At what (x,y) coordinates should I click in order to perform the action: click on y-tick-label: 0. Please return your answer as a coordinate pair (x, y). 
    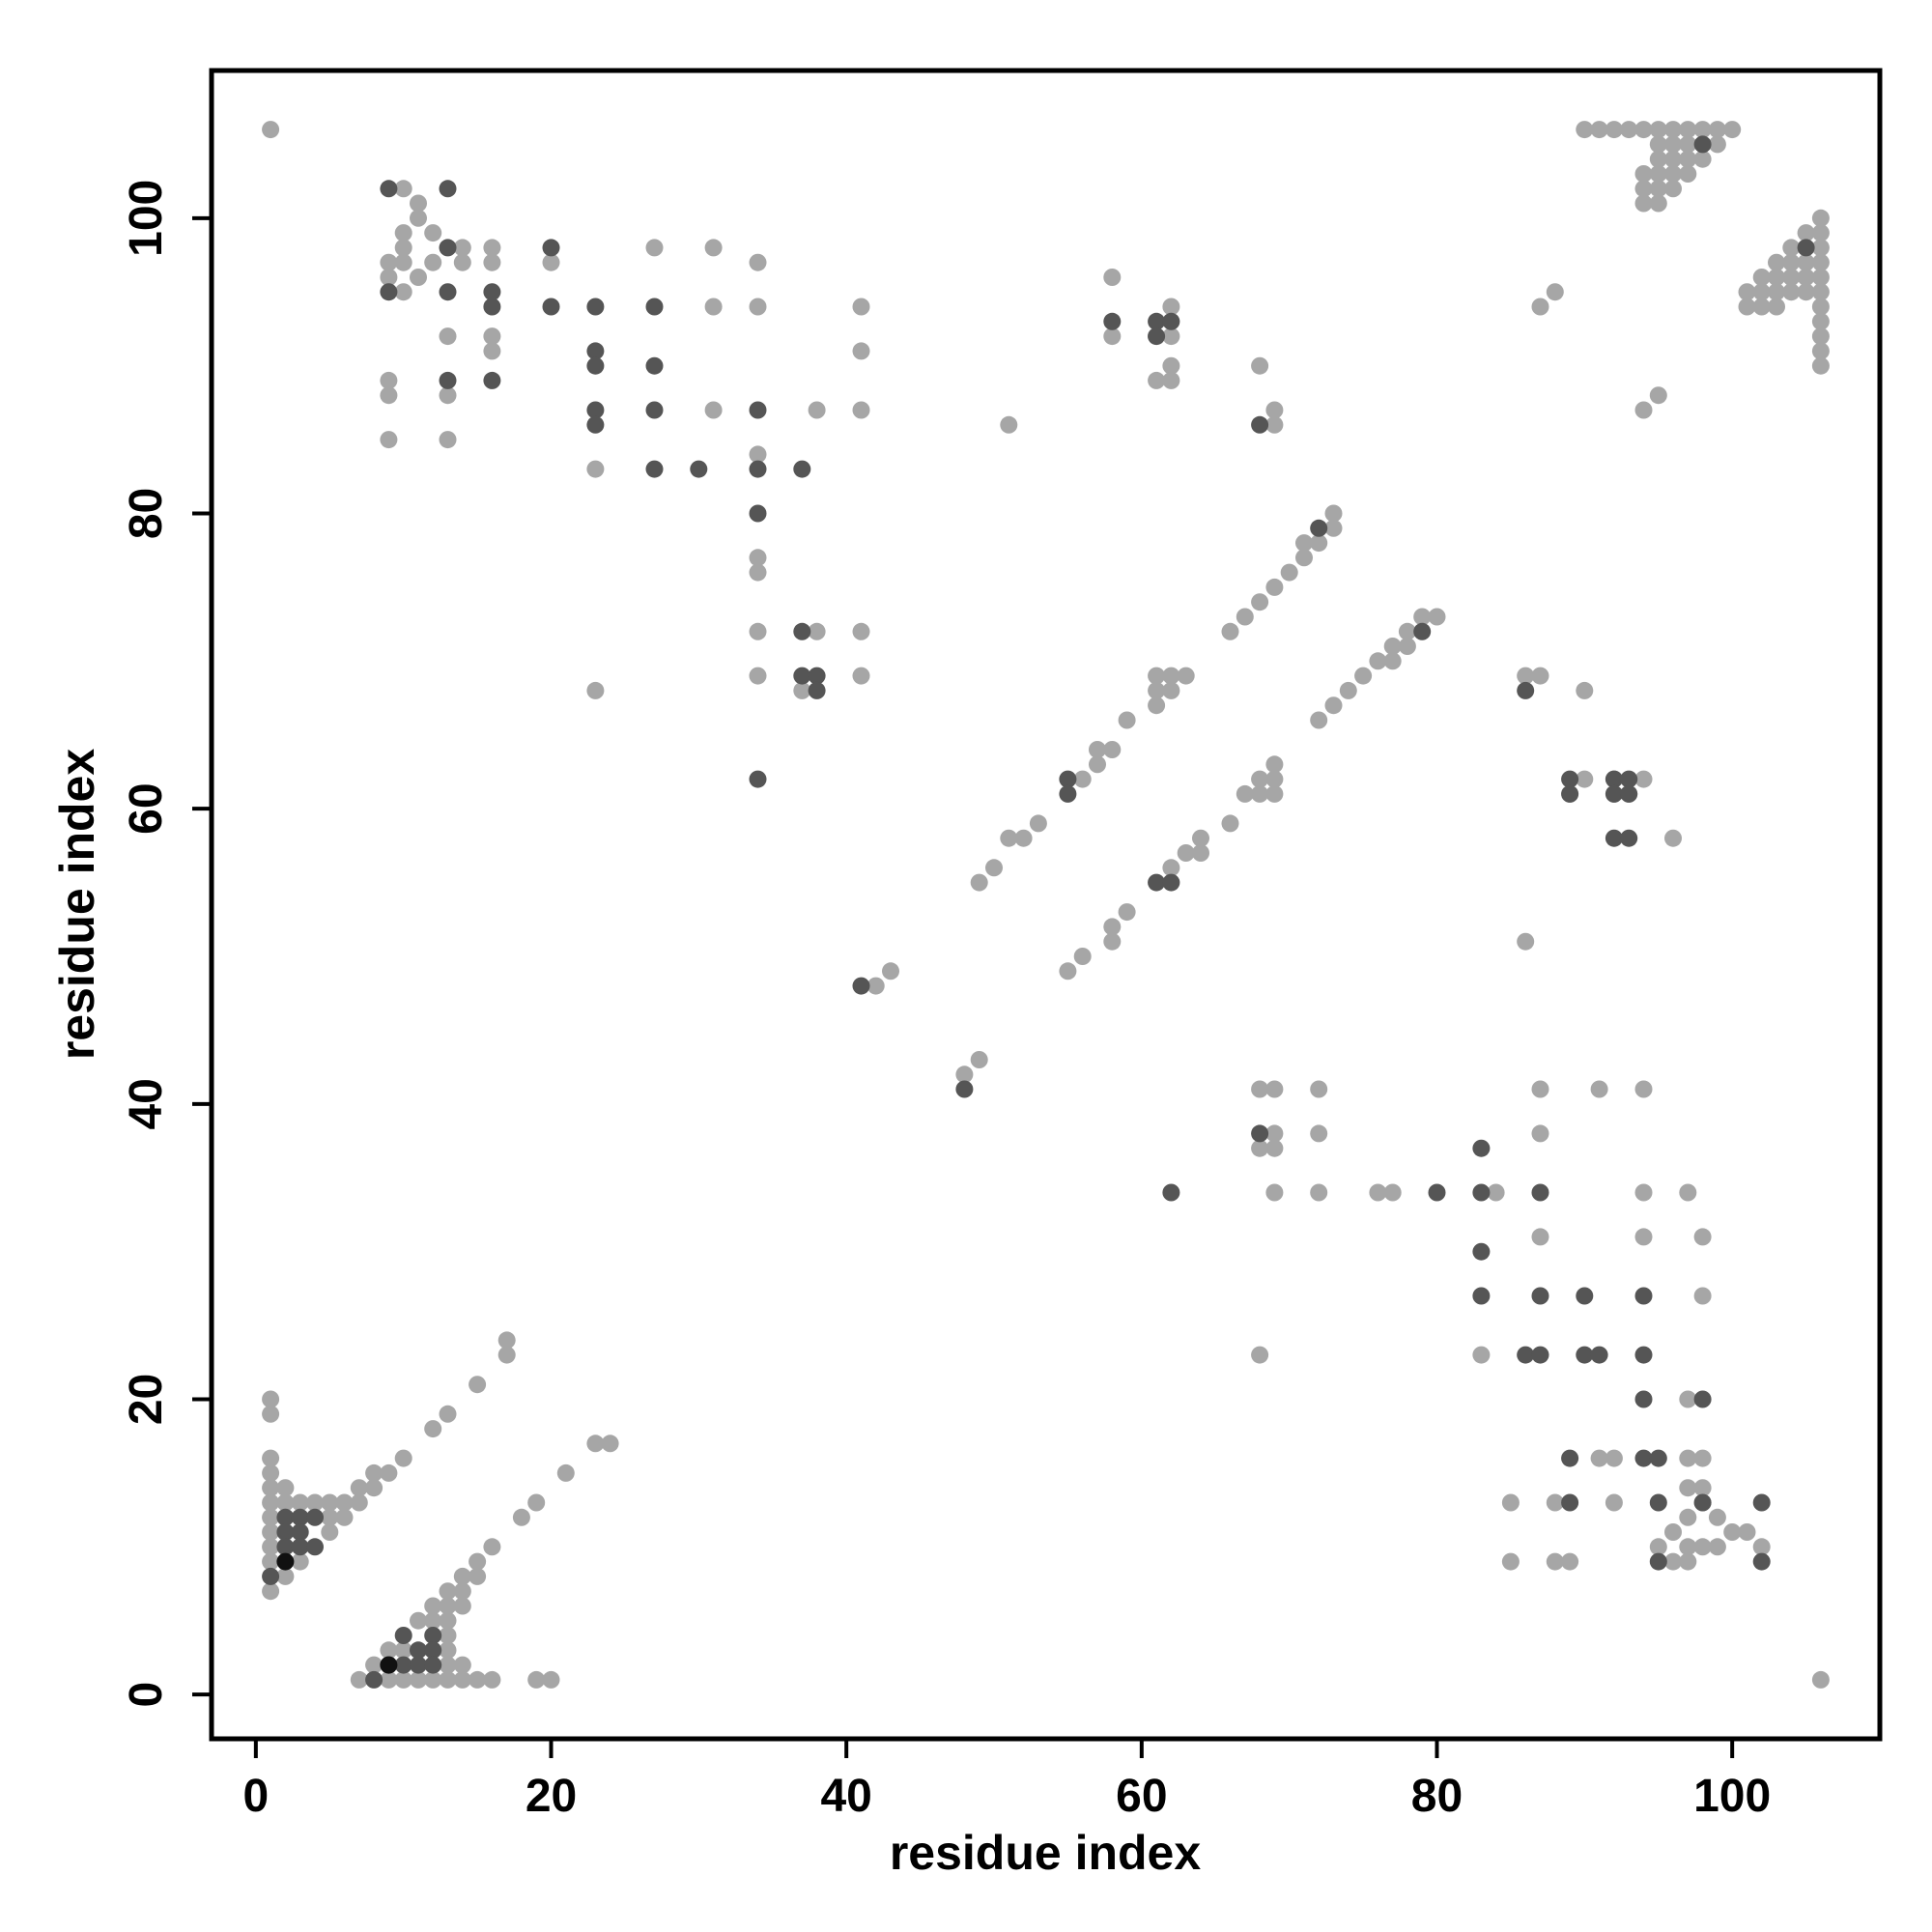
    Looking at the image, I should click on (146, 1695).